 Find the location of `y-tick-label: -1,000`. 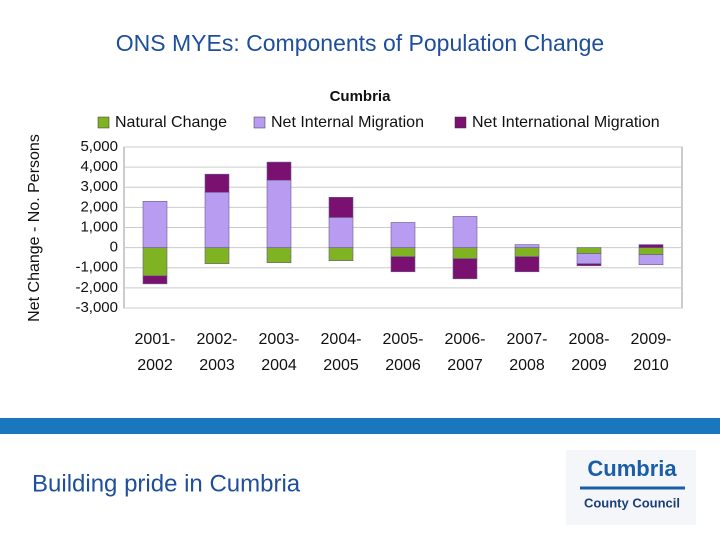

y-tick-label: -1,000 is located at coordinates (96, 267).